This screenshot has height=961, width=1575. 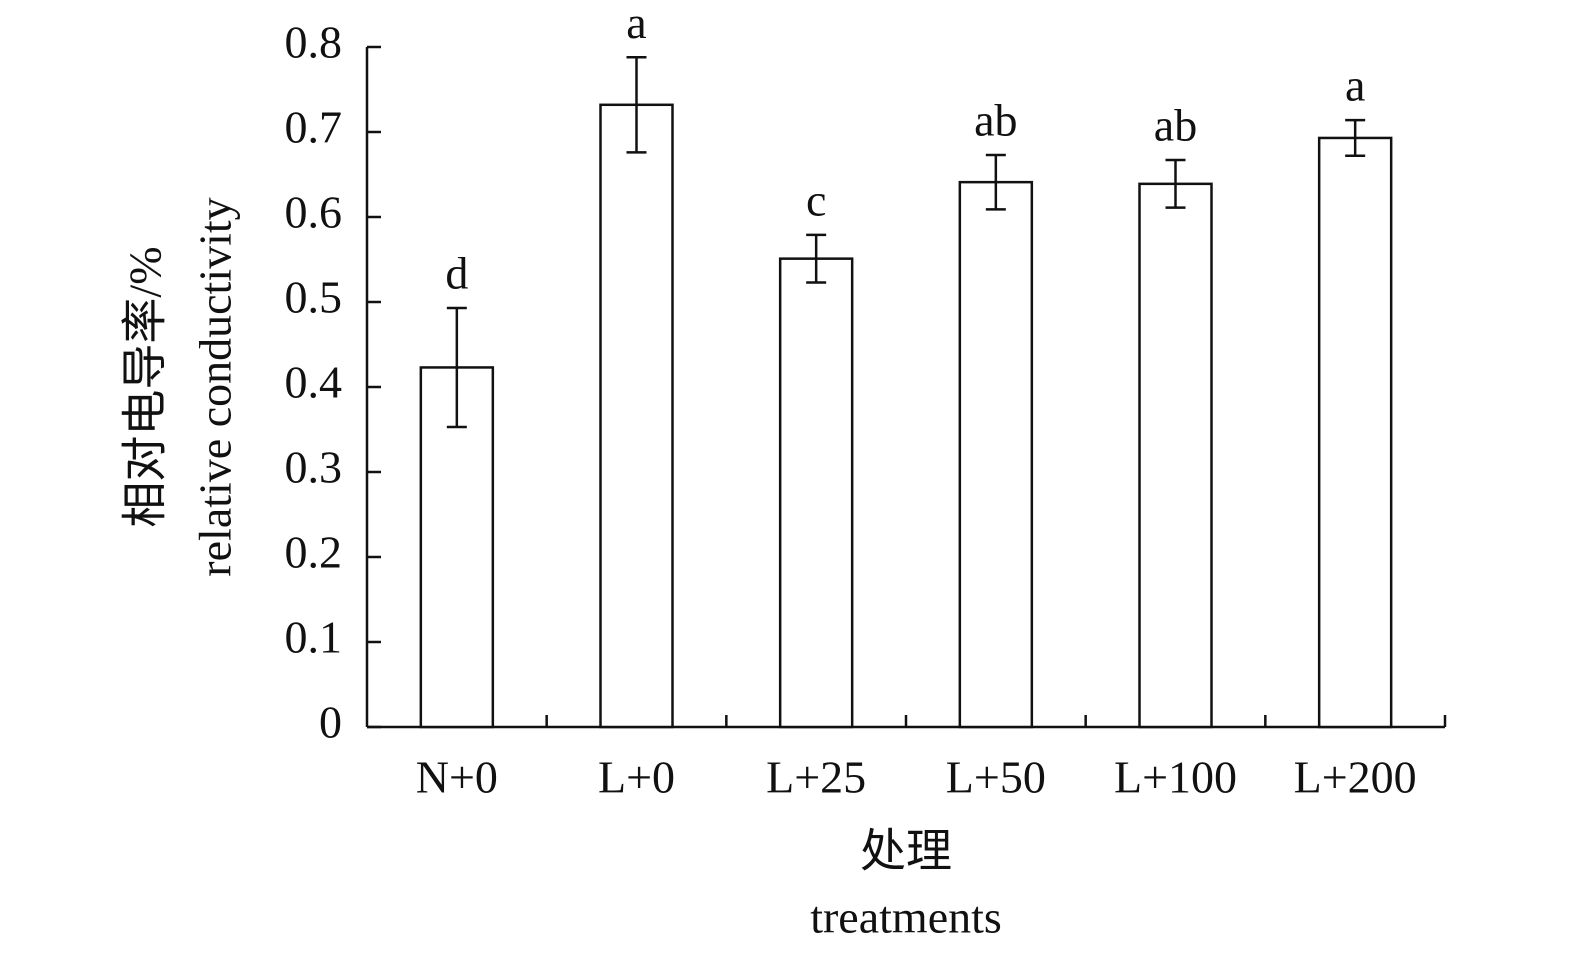 I want to click on y-tick-label: 0.6, so click(x=314, y=212).